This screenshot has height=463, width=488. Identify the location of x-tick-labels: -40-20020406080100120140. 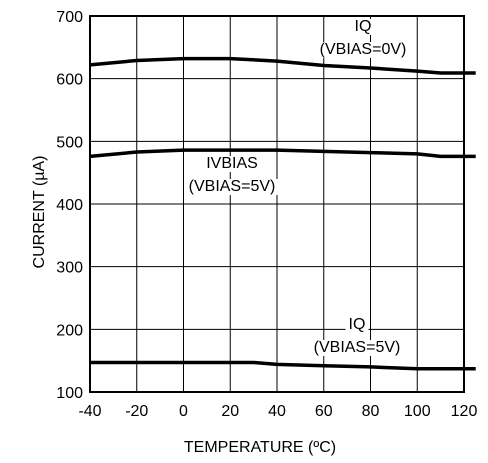
(278, 411).